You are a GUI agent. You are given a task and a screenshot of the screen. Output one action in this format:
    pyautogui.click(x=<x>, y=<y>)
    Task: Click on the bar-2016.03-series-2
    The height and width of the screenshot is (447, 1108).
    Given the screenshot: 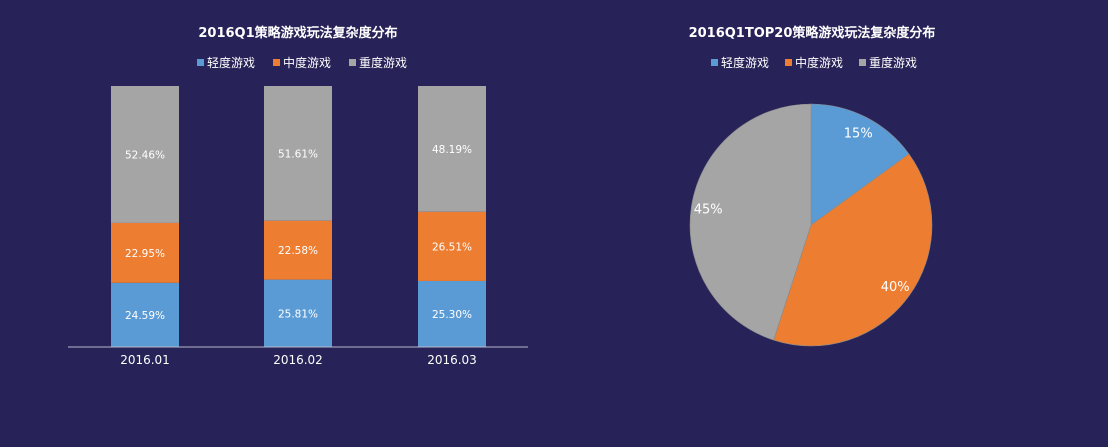 What is the action you would take?
    pyautogui.click(x=452, y=246)
    